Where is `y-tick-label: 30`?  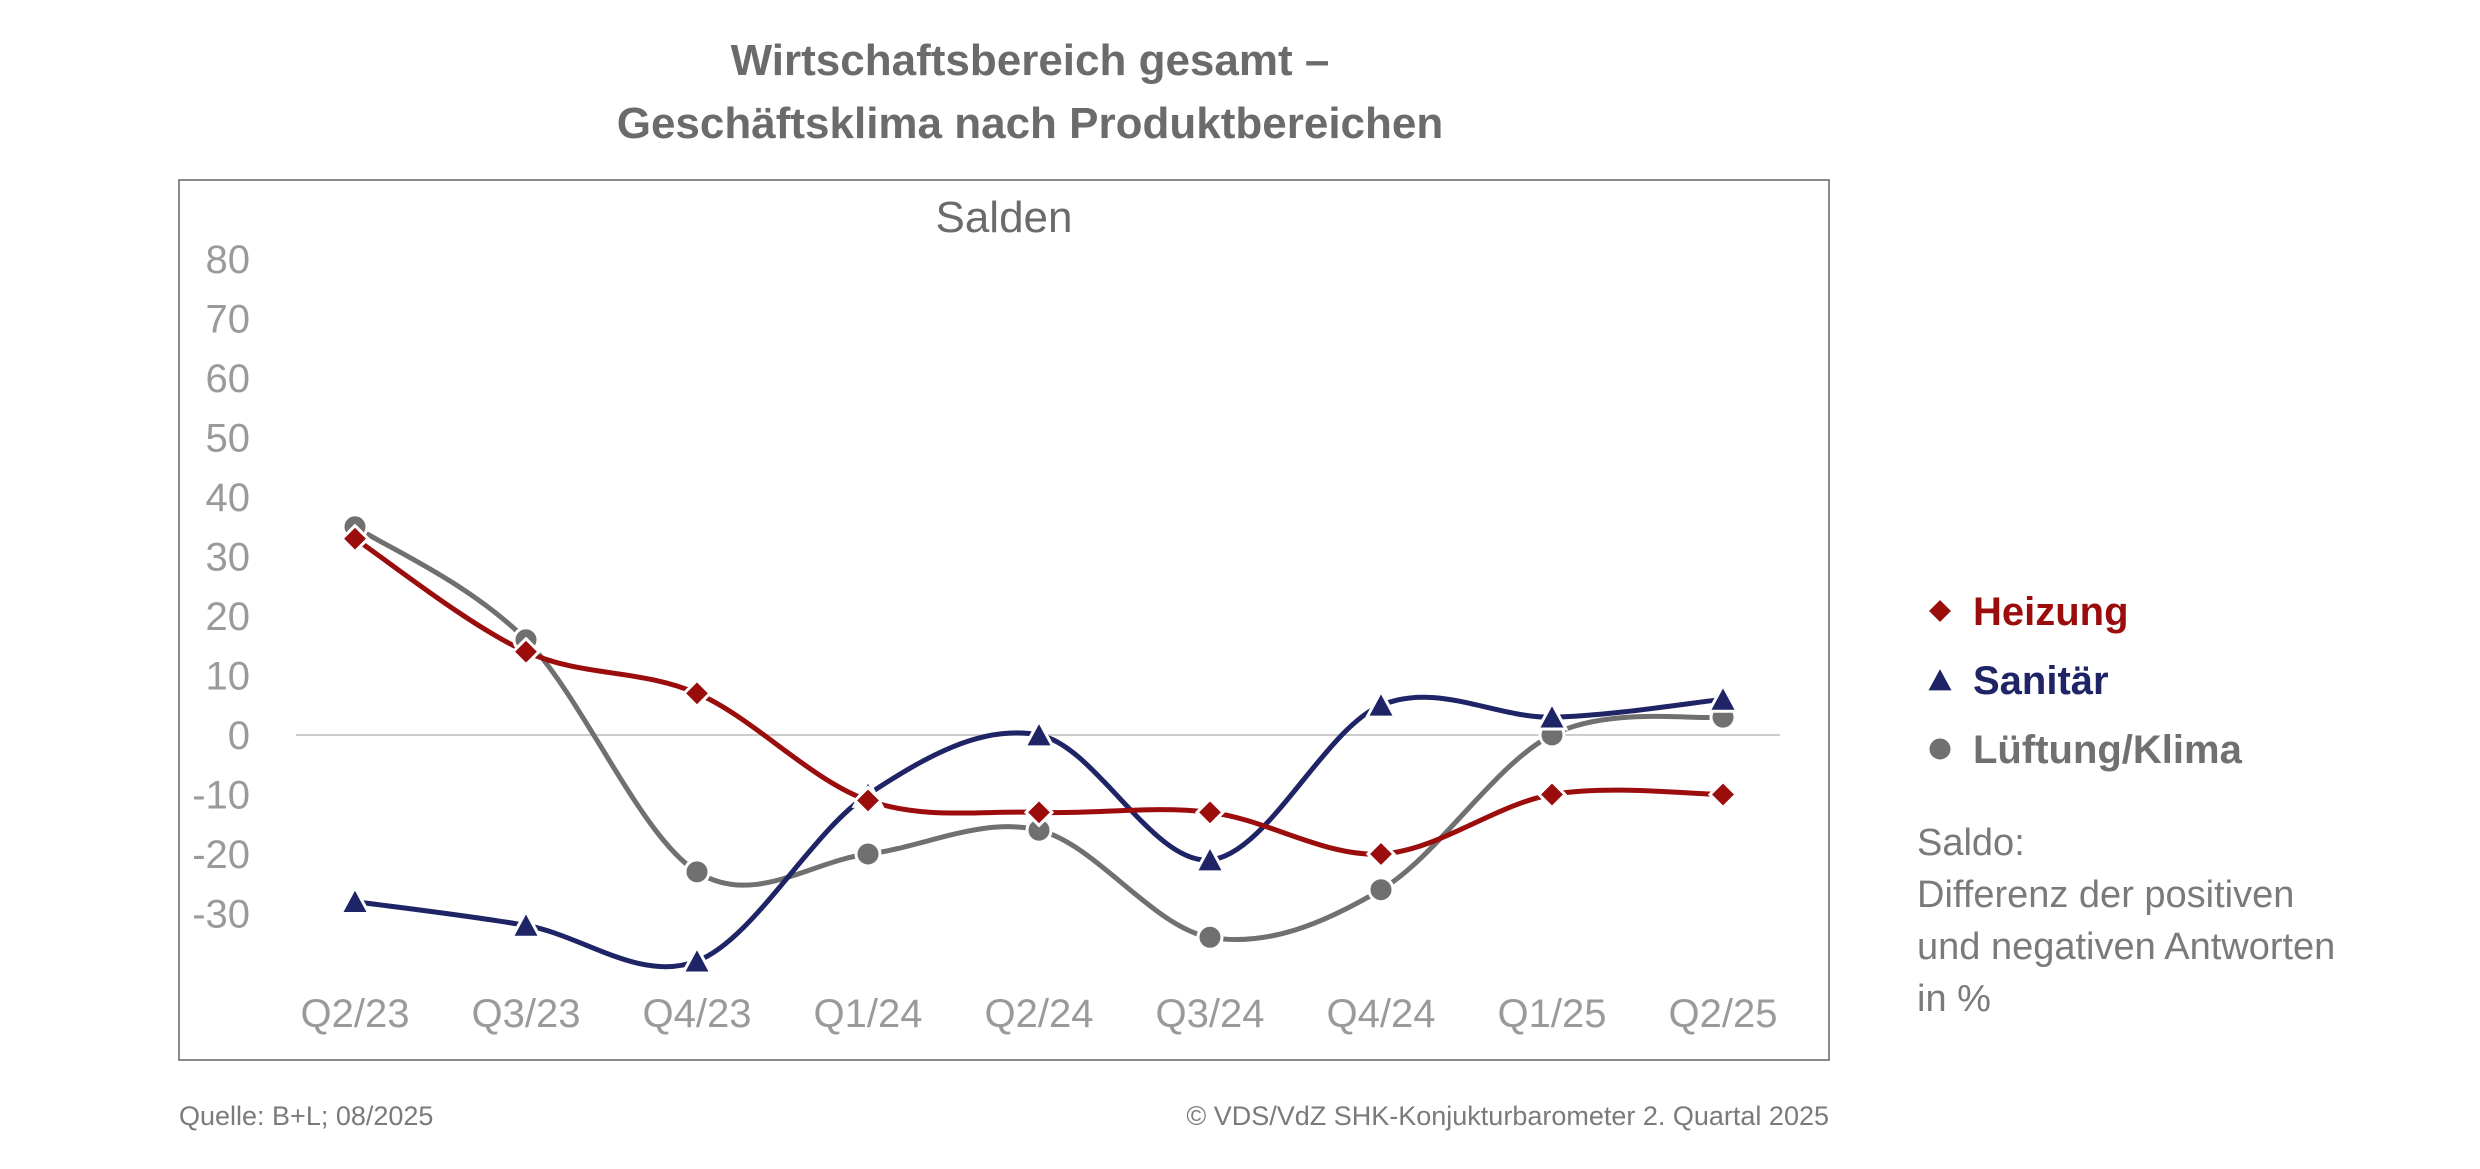
y-tick-label: 30 is located at coordinates (228, 558).